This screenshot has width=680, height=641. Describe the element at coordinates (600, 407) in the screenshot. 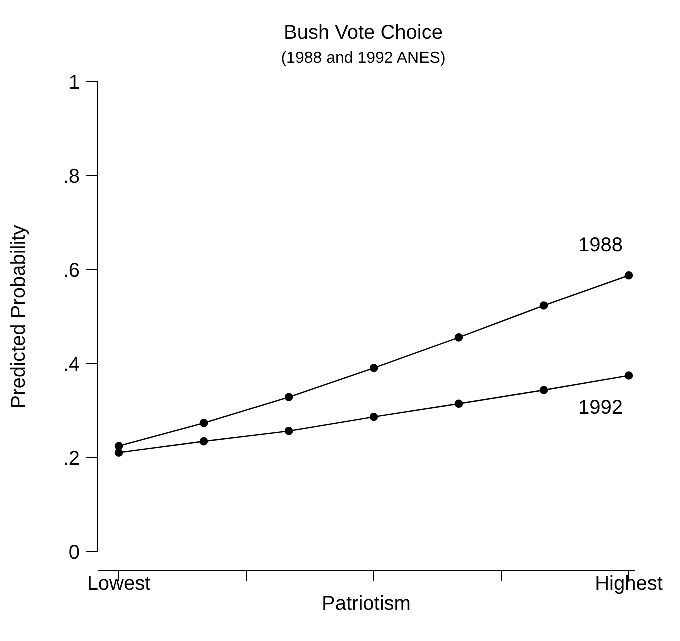

I see `series-label: 1992` at that location.